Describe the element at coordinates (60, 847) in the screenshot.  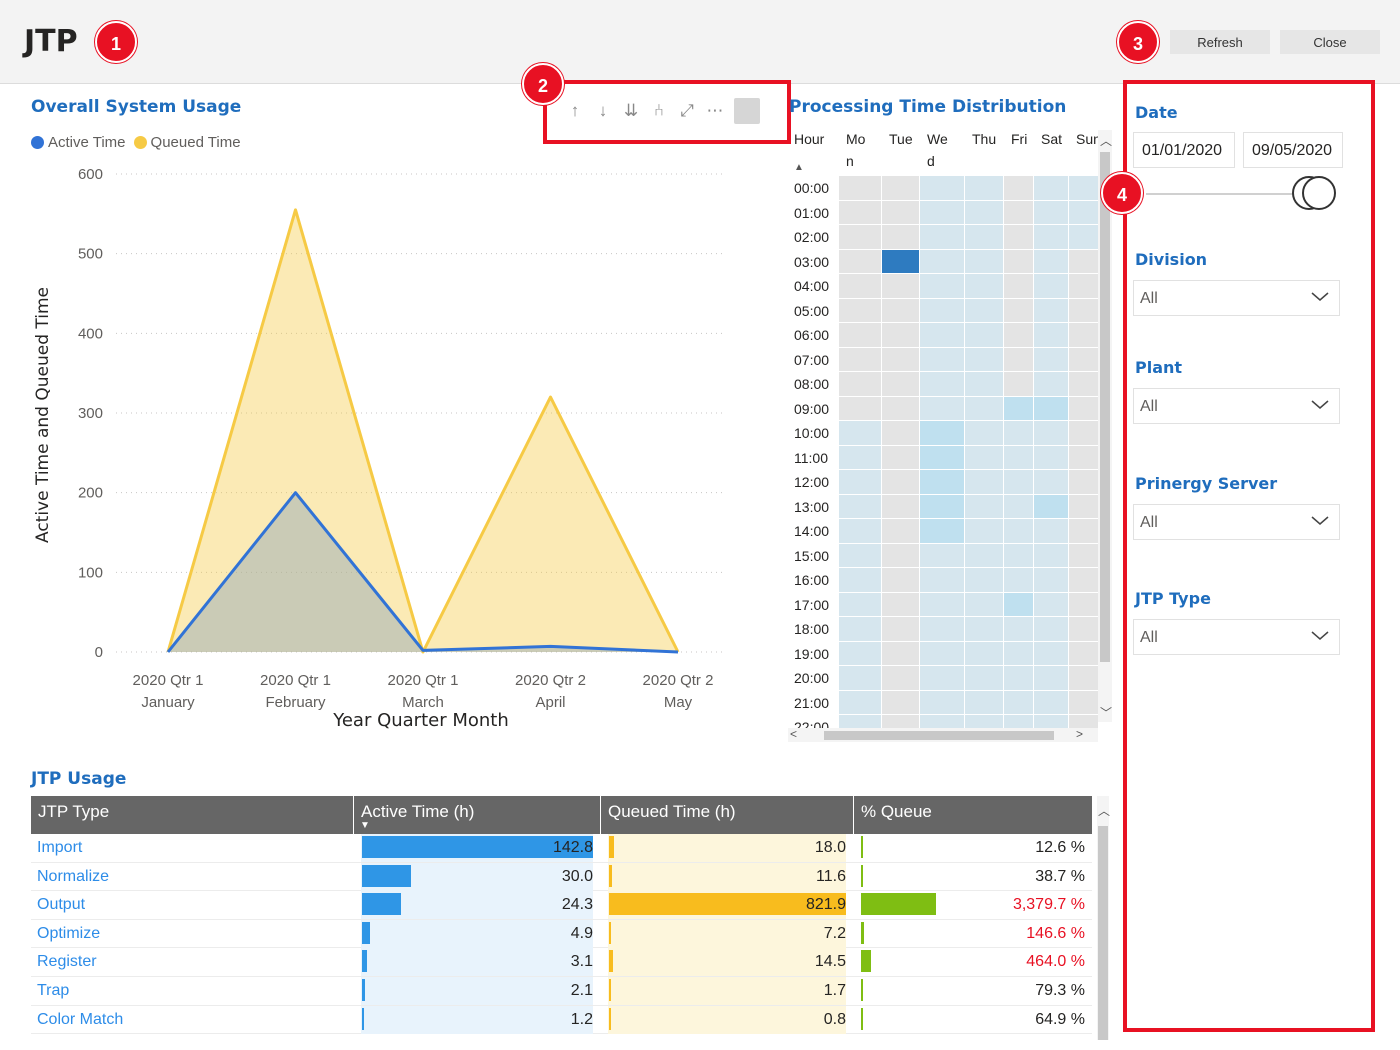
I see `jtp-type-link: Import` at that location.